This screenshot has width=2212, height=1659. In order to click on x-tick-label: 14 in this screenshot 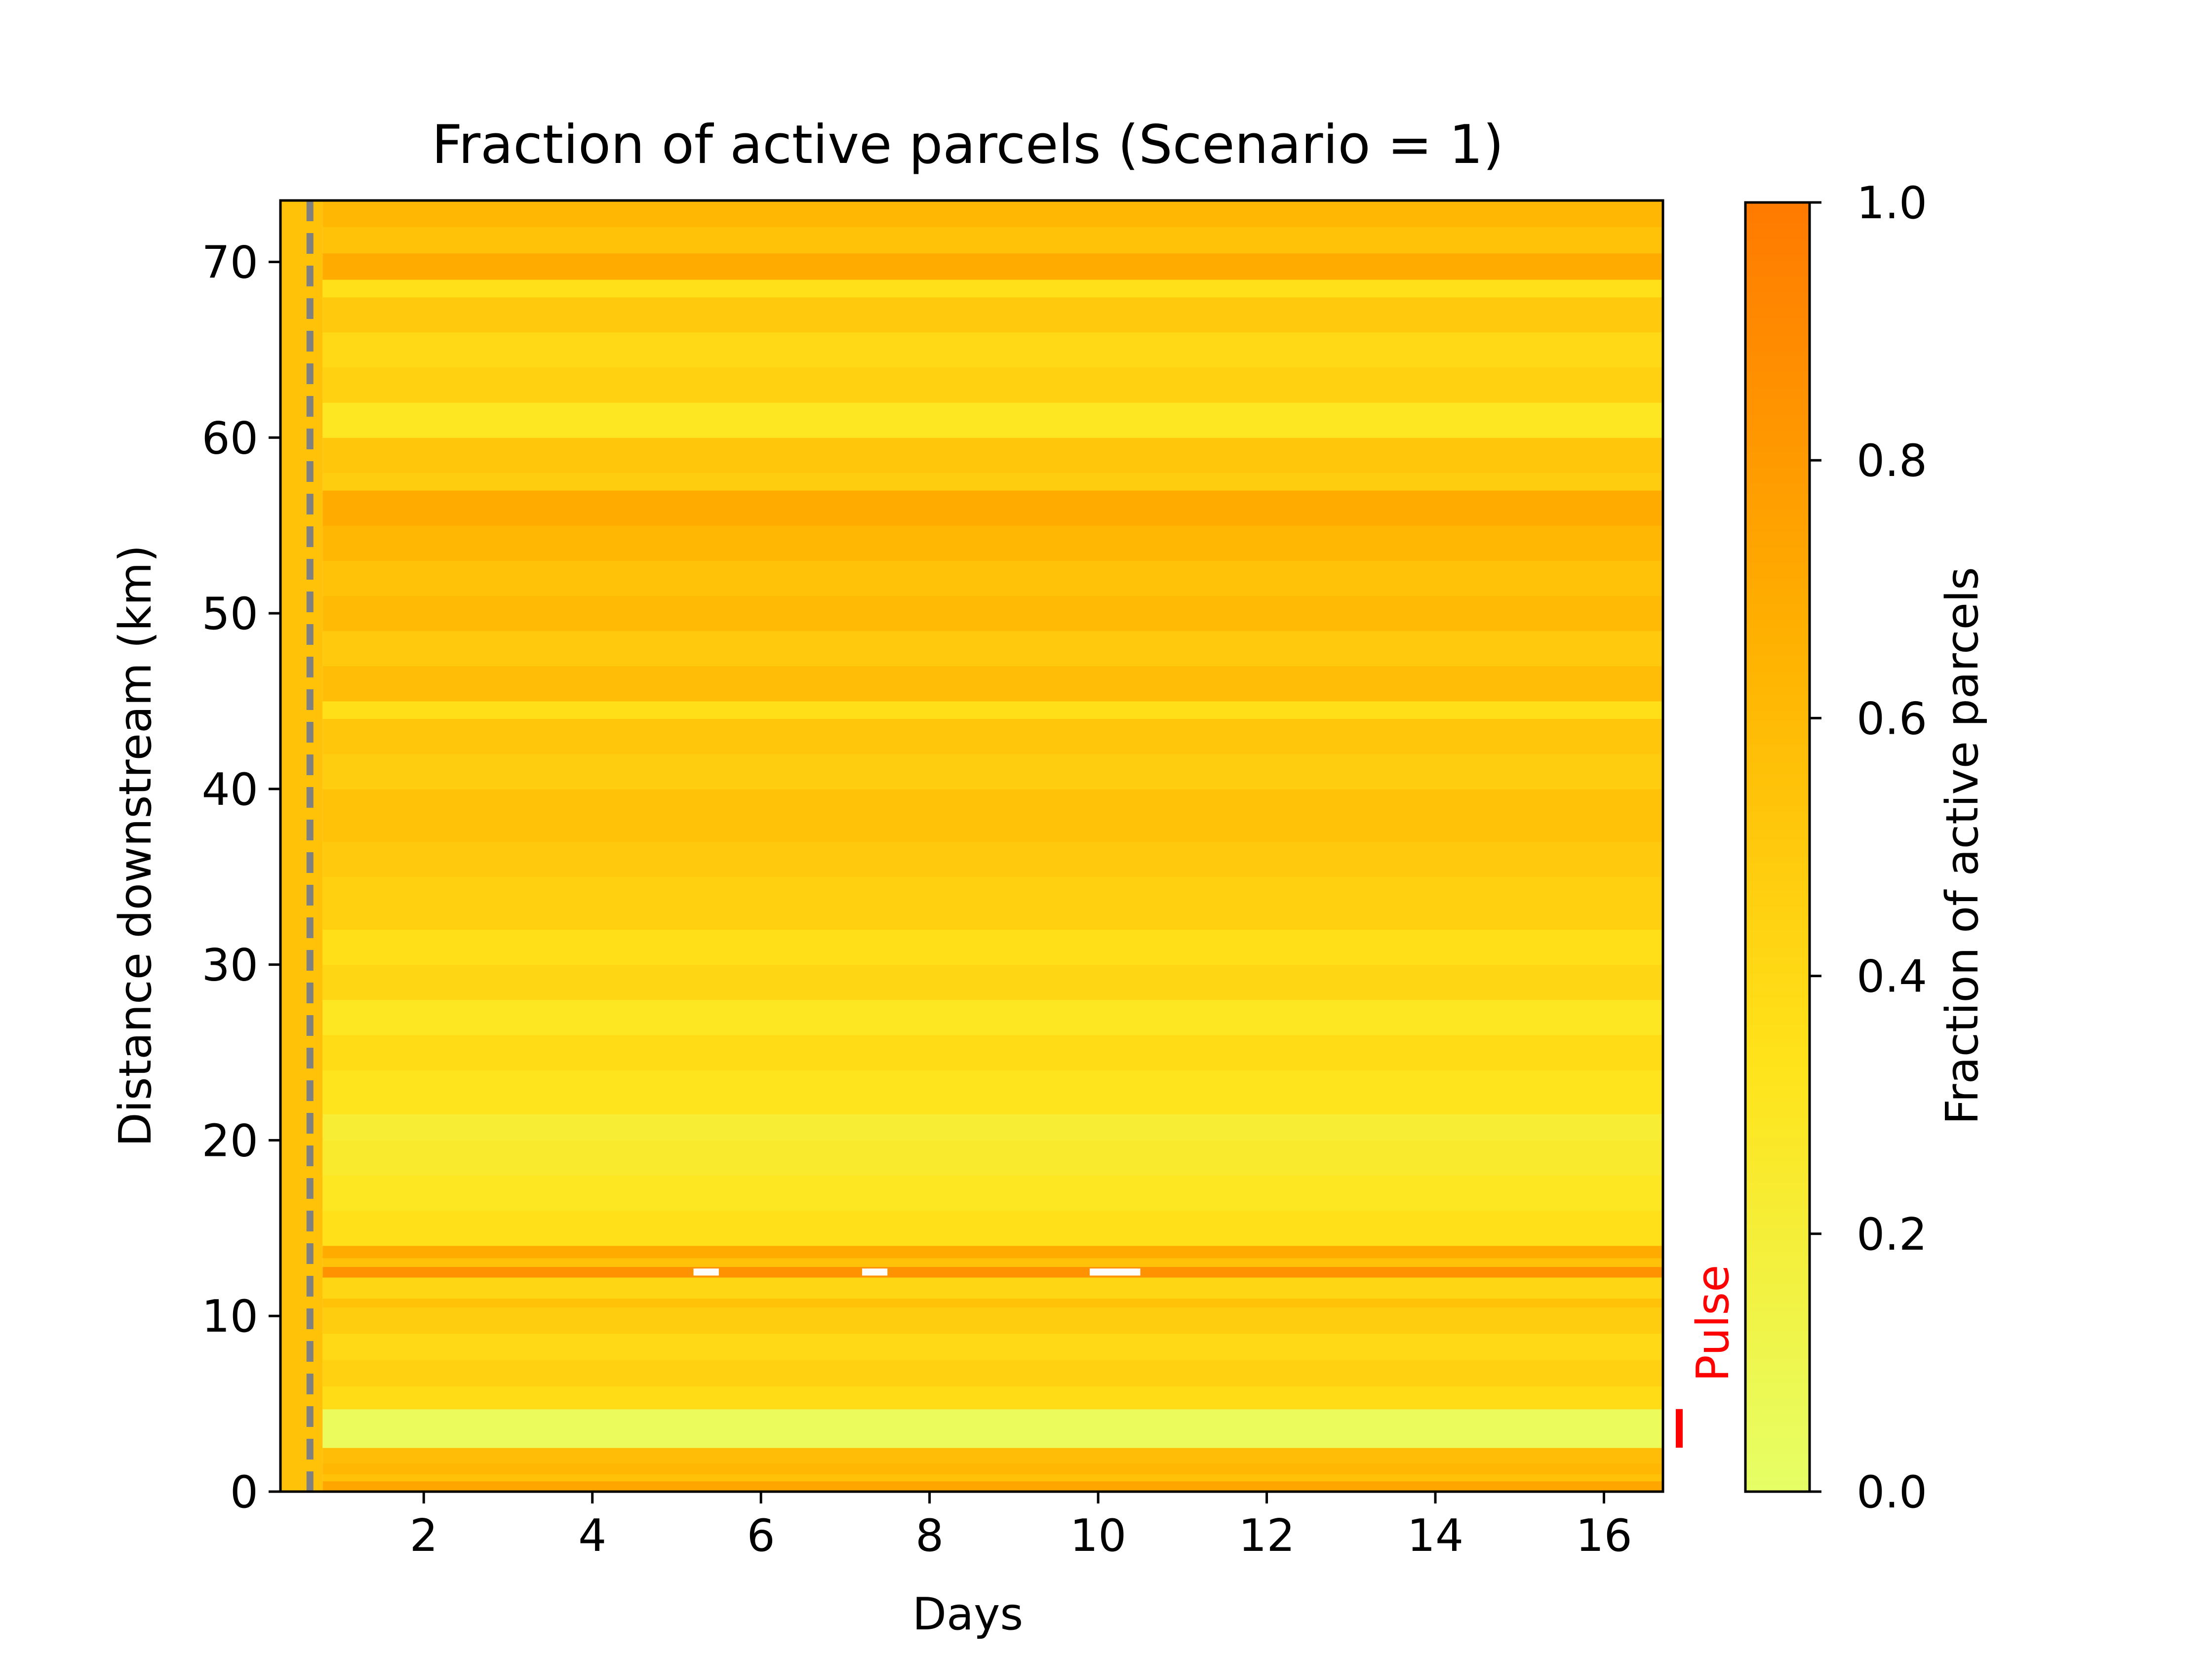, I will do `click(1436, 1536)`.